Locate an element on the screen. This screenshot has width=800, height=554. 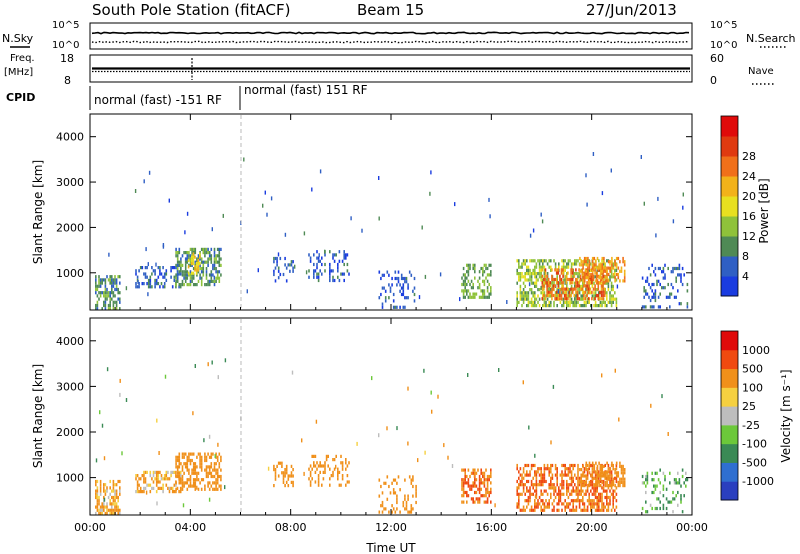
freq-panel-frame is located at coordinates (391, 68).